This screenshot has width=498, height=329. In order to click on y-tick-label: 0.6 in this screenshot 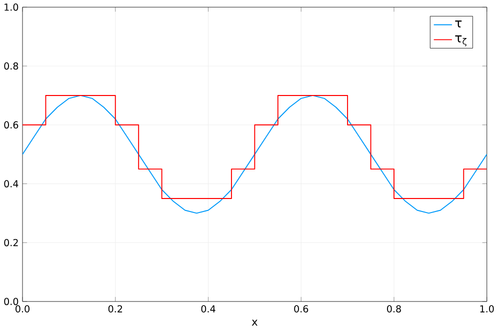, I will do `click(11, 124)`.